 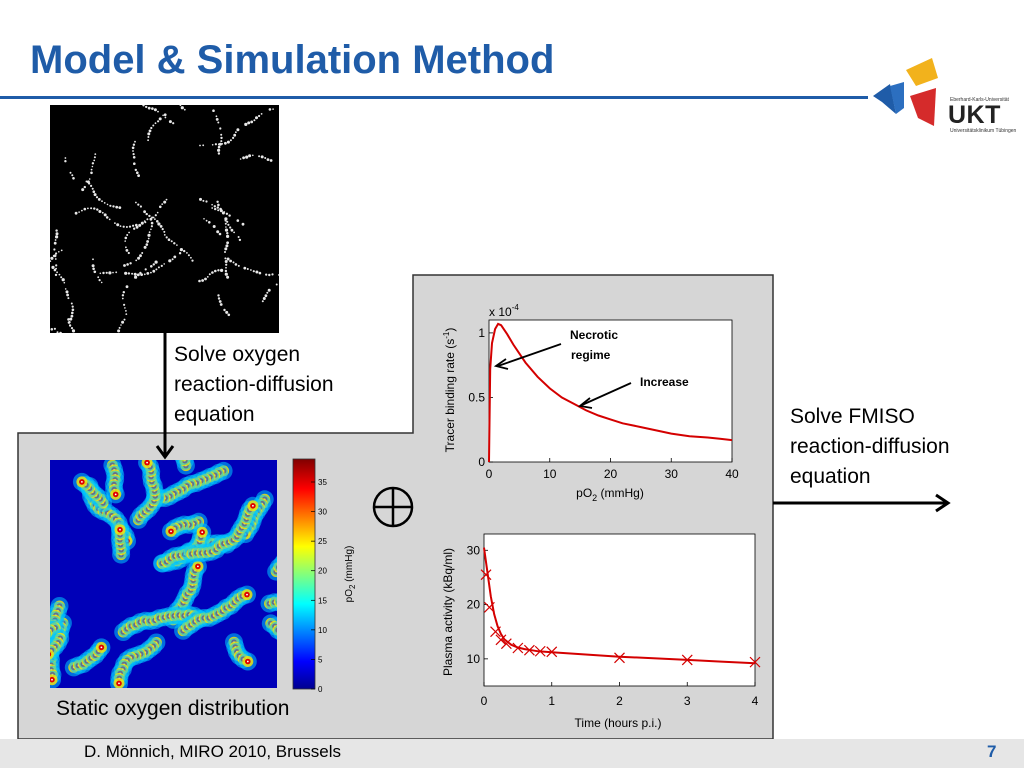 I want to click on chart1-plot-area, so click(x=610, y=391).